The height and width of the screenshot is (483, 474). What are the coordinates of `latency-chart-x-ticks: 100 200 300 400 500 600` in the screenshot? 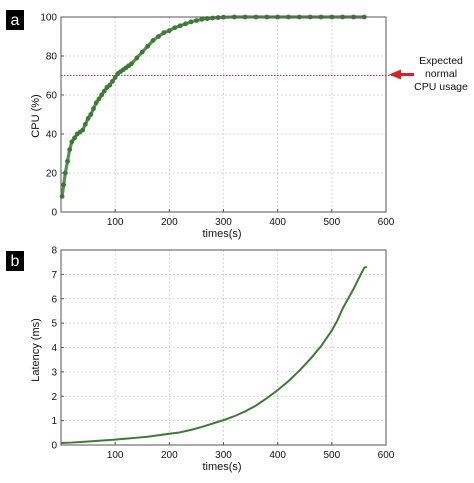 It's located at (251, 451).